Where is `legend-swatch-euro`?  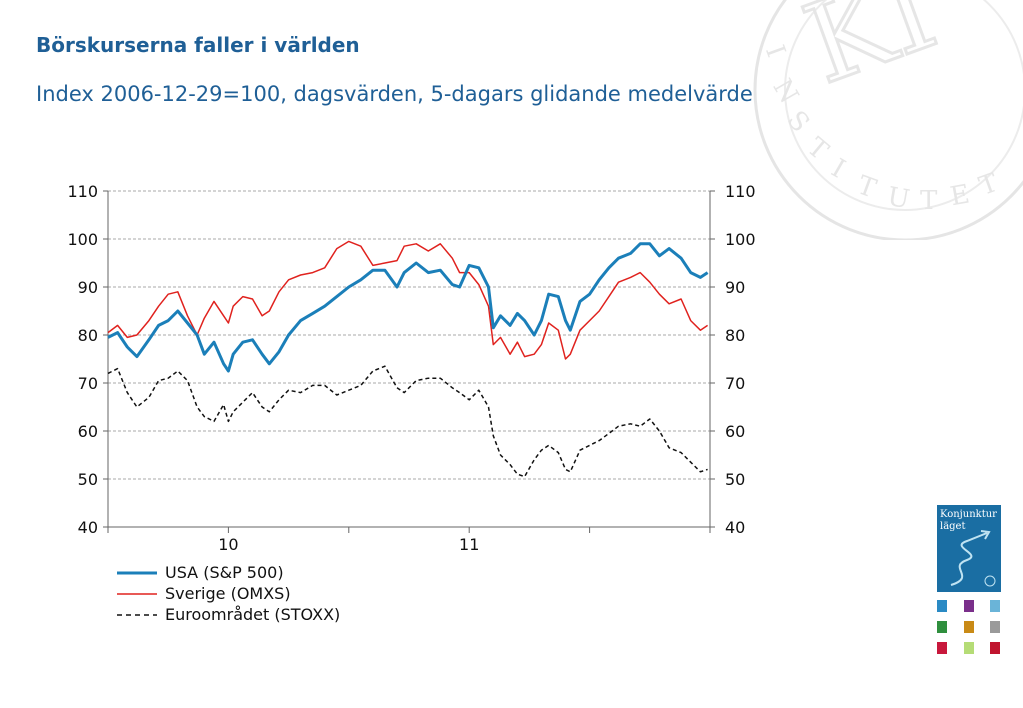 legend-swatch-euro is located at coordinates (137, 614).